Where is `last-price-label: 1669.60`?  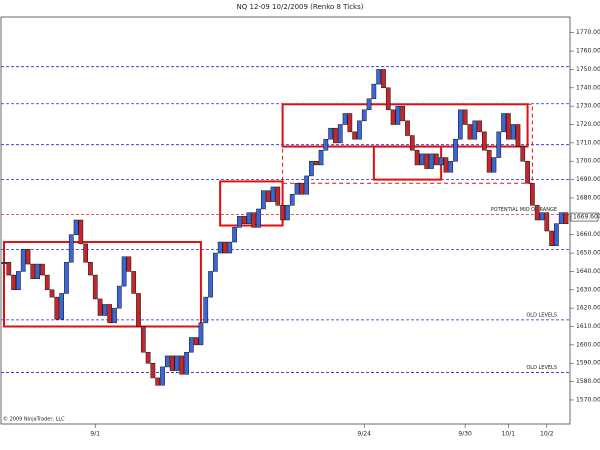 last-price-label: 1669.60 is located at coordinates (585, 217).